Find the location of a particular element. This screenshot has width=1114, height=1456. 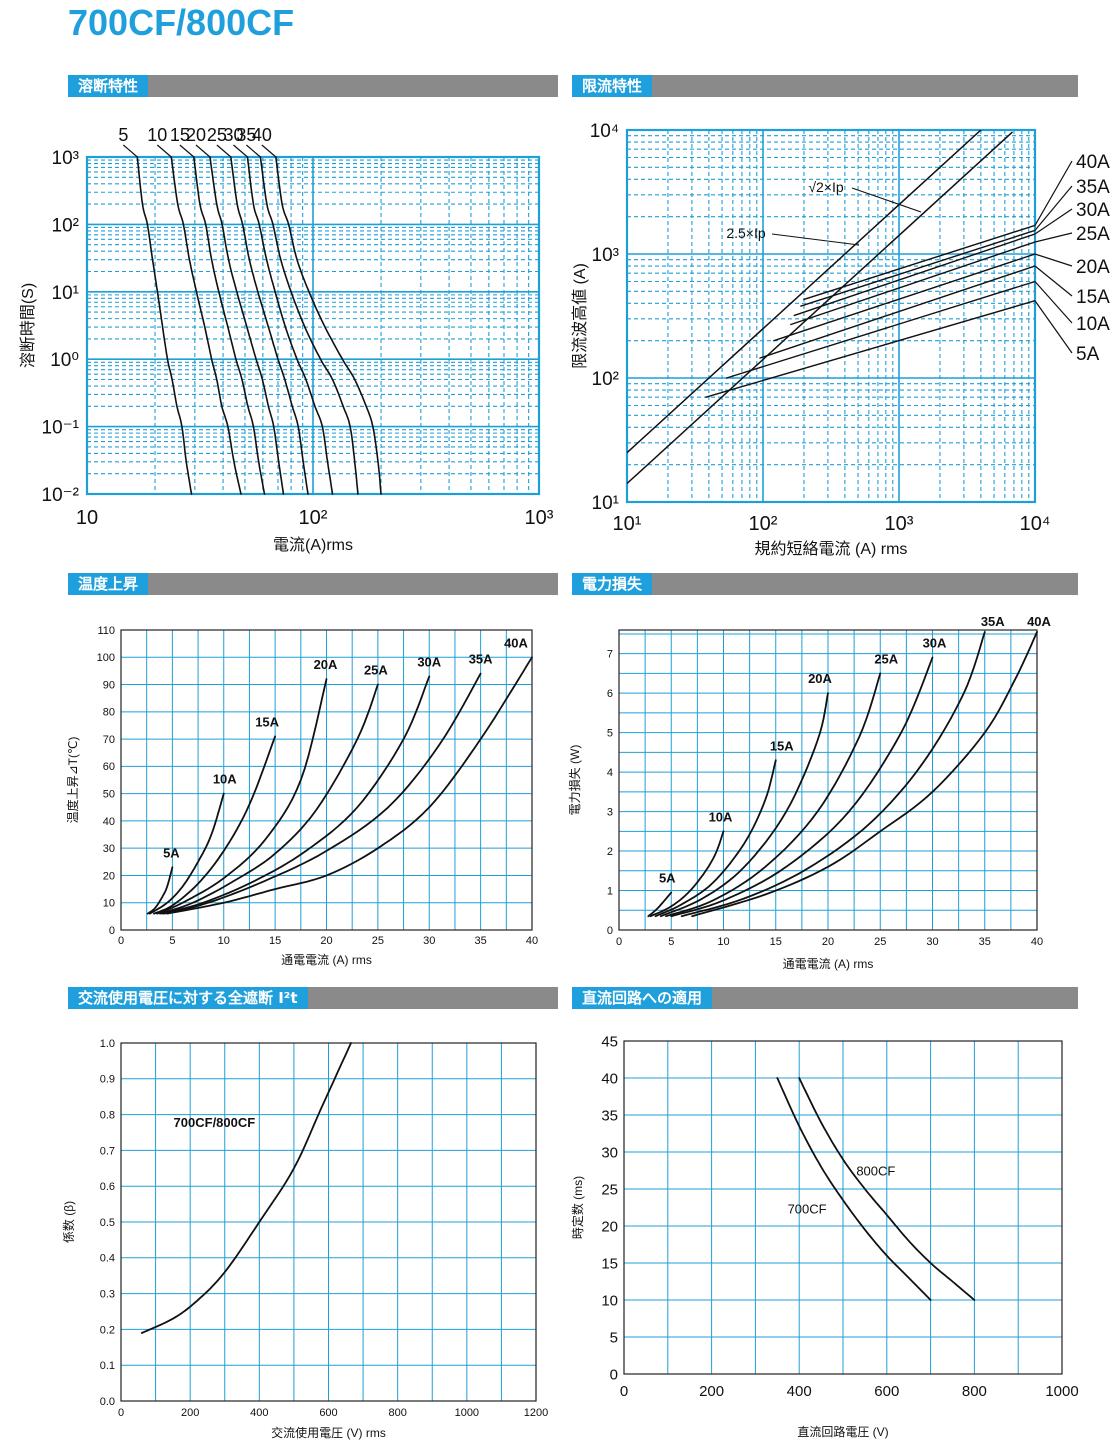

power-xtick-label: 15 is located at coordinates (776, 942).